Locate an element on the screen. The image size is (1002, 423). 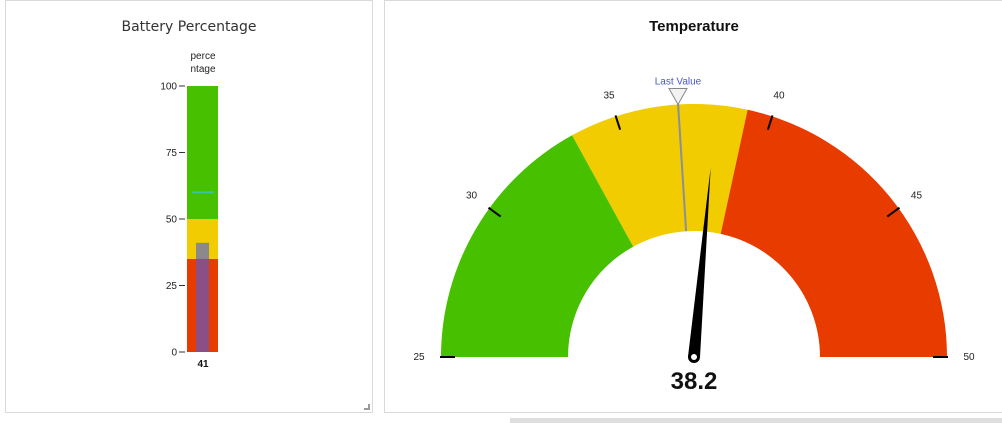
last-value-marker-line is located at coordinates (682, 167).